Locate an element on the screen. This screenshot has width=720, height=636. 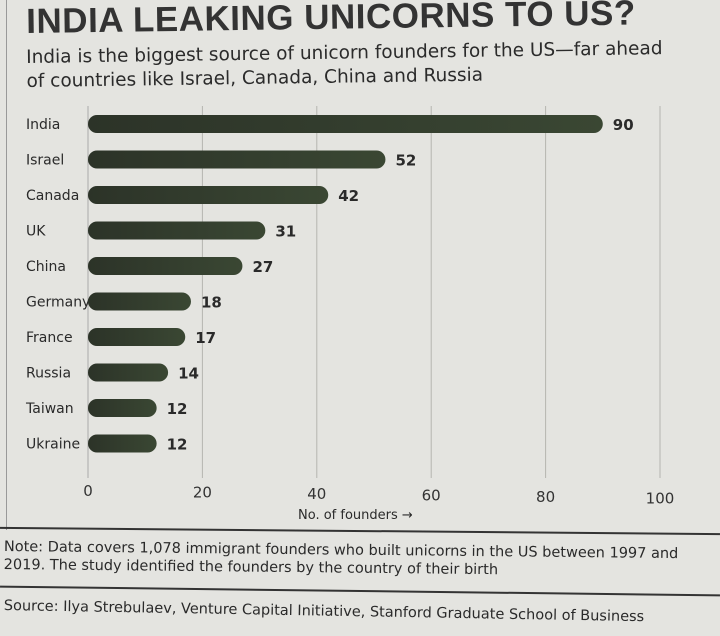
category-label: UK is located at coordinates (36, 232).